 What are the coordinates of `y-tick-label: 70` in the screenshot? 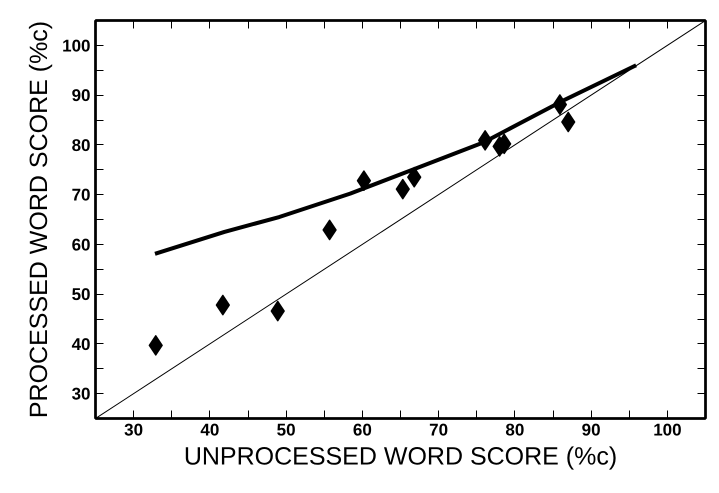 It's located at (81, 195).